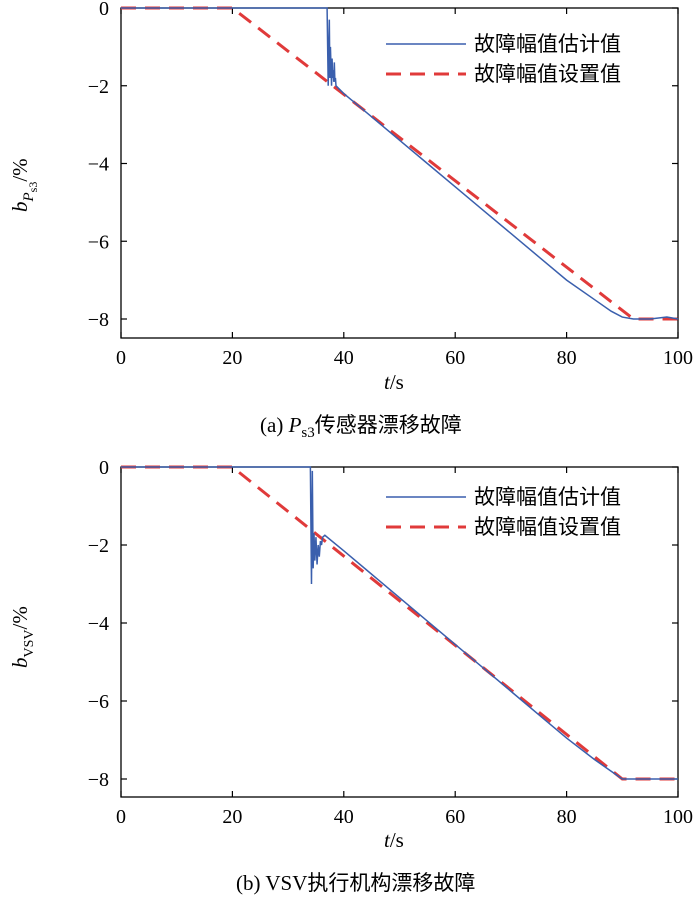  What do you see at coordinates (547, 497) in the screenshot?
I see `panel-b-legend-estimate-label: 故障幅值估计值` at bounding box center [547, 497].